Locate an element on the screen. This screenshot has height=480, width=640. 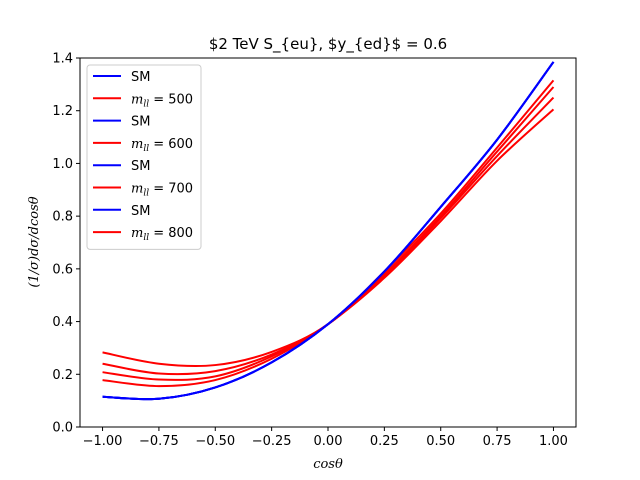
y-tick-label: 0.8 is located at coordinates (62, 217).